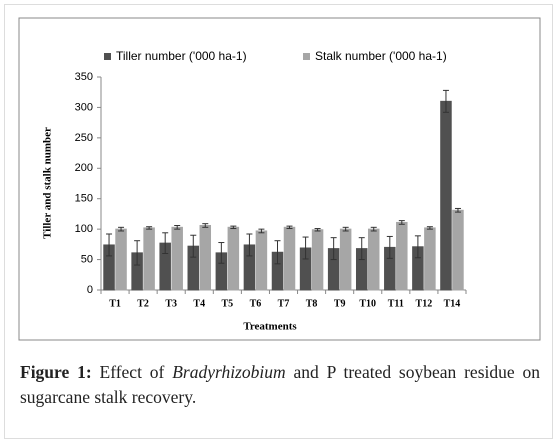  I want to click on x-tick-label: T9, so click(340, 303).